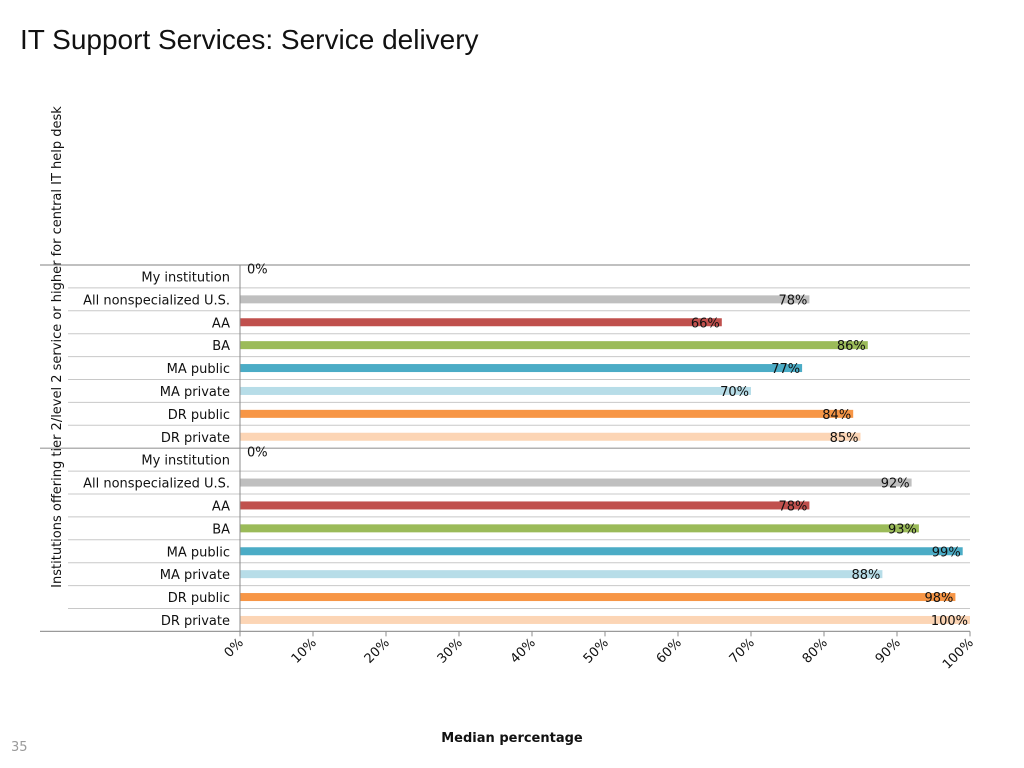 The height and width of the screenshot is (768, 1024). I want to click on x-tick-label: 0%, so click(234, 648).